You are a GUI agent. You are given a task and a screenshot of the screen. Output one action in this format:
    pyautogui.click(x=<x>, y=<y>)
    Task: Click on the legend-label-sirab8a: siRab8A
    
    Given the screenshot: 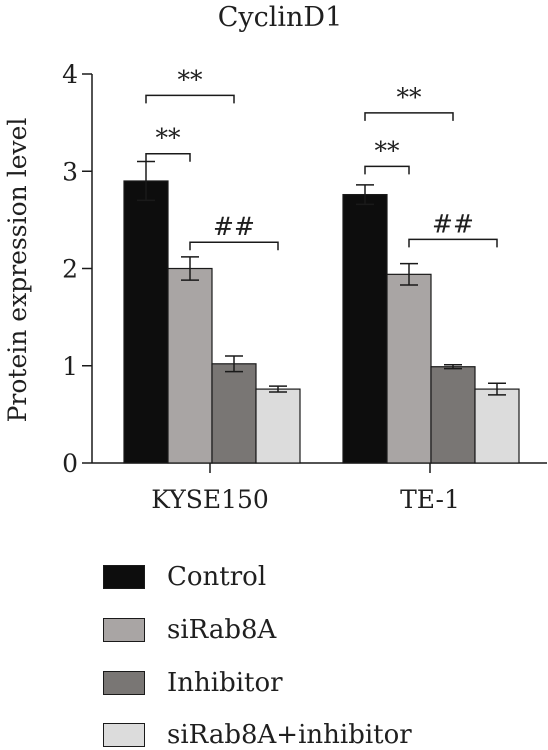 What is the action you would take?
    pyautogui.click(x=222, y=630)
    